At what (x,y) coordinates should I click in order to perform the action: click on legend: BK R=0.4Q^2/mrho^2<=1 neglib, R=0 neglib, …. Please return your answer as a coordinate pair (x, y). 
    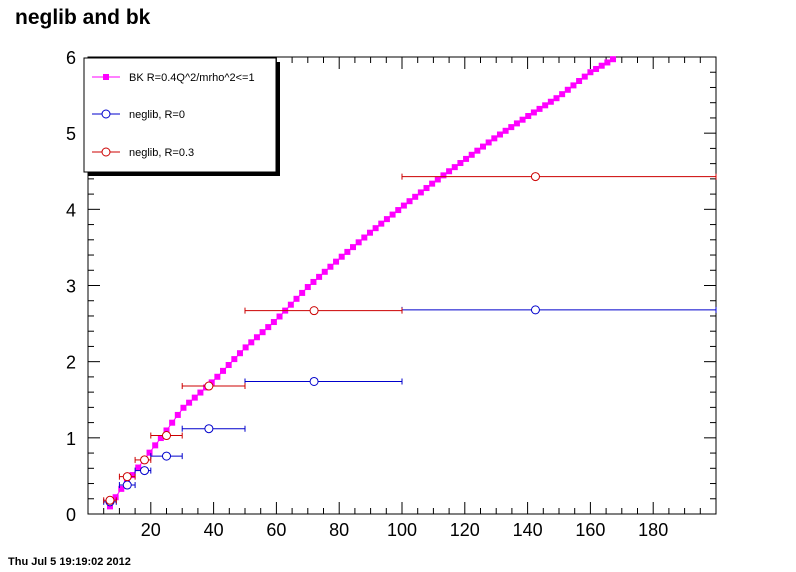
    Looking at the image, I should click on (181, 116).